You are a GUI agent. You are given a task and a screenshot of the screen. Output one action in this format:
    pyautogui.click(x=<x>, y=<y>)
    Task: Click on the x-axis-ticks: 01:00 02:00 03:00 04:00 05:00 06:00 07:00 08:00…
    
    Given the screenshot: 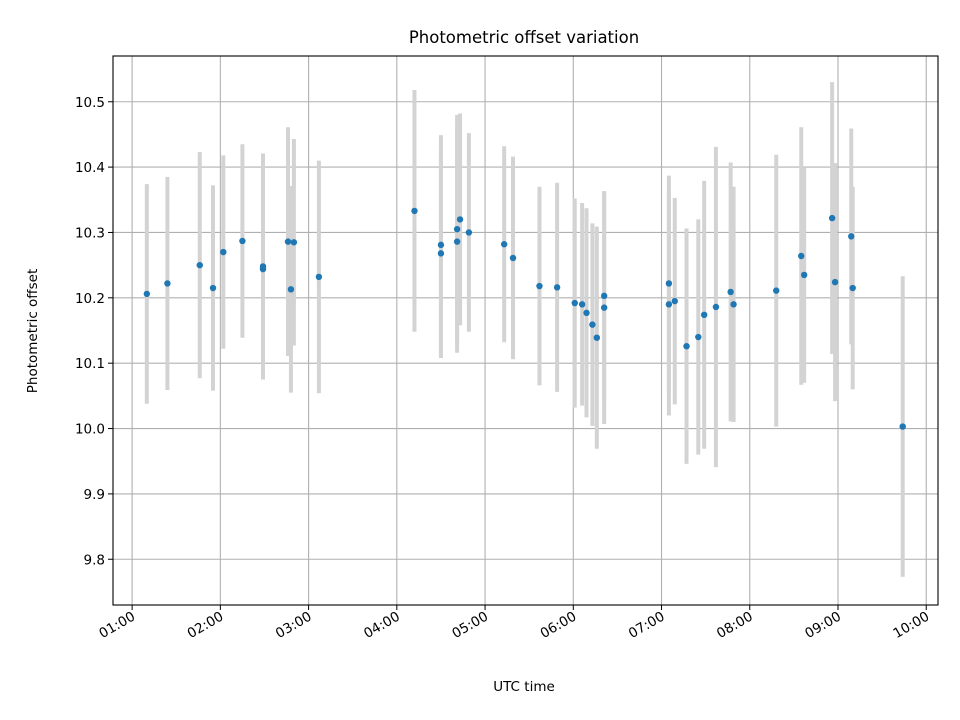 What is the action you would take?
    pyautogui.click(x=514, y=623)
    